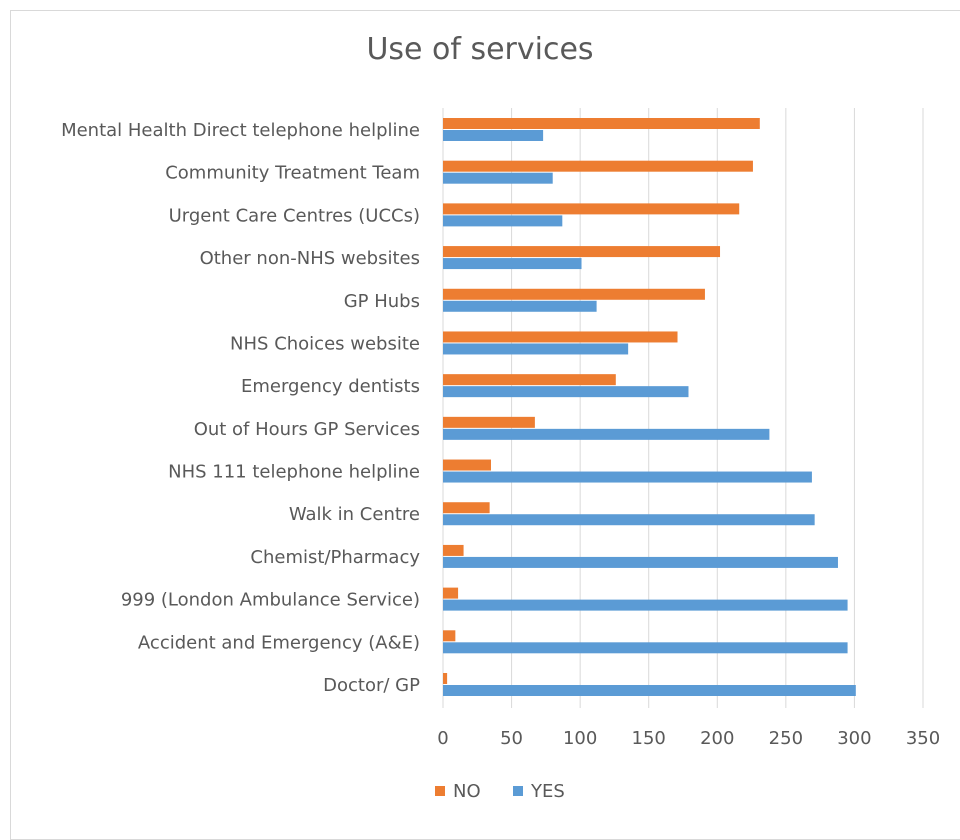 The image size is (960, 840). What do you see at coordinates (294, 472) in the screenshot?
I see `category-label: NHS 111 telephone helpline` at bounding box center [294, 472].